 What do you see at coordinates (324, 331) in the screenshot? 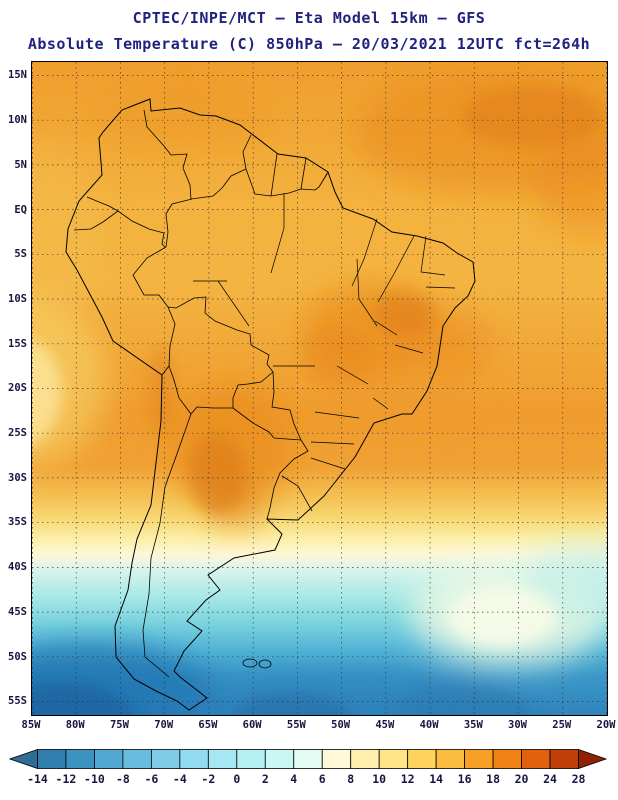
I see `state-borders` at bounding box center [324, 331].